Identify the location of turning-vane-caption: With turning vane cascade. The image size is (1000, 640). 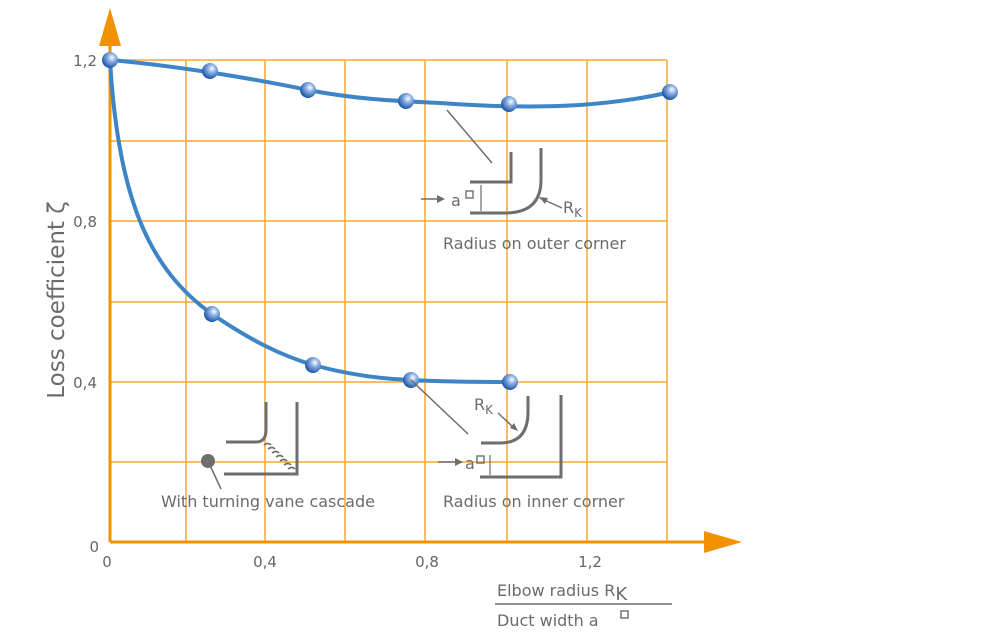
(268, 501).